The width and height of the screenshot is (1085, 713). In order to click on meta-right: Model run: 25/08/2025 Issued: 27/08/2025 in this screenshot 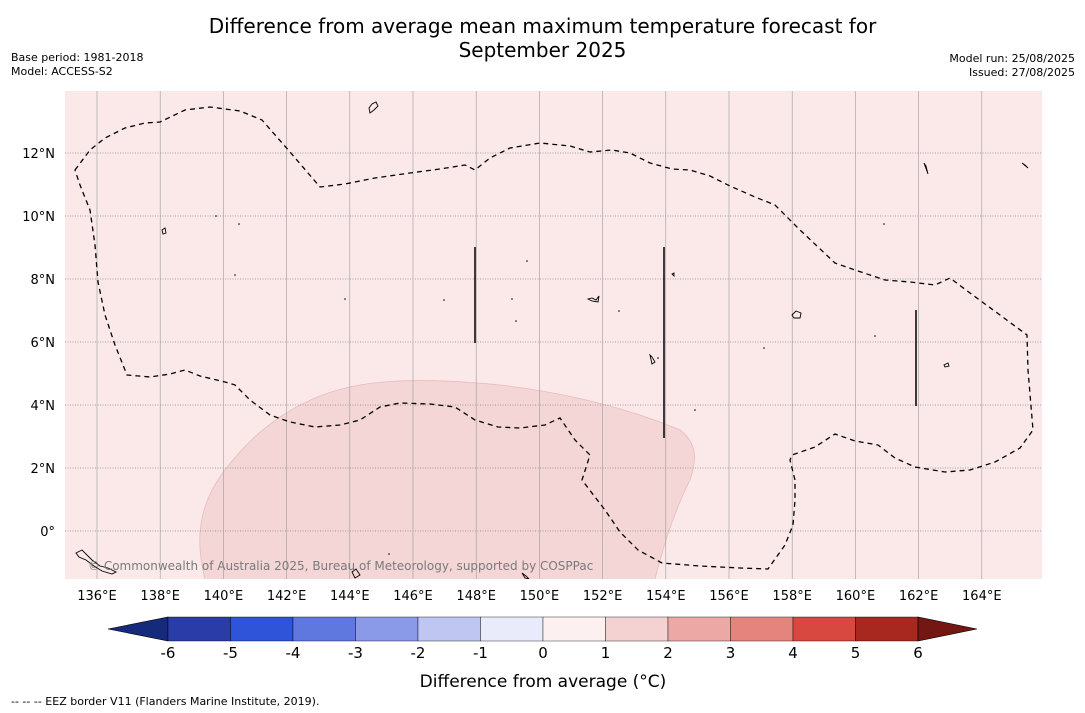, I will do `click(1012, 66)`.